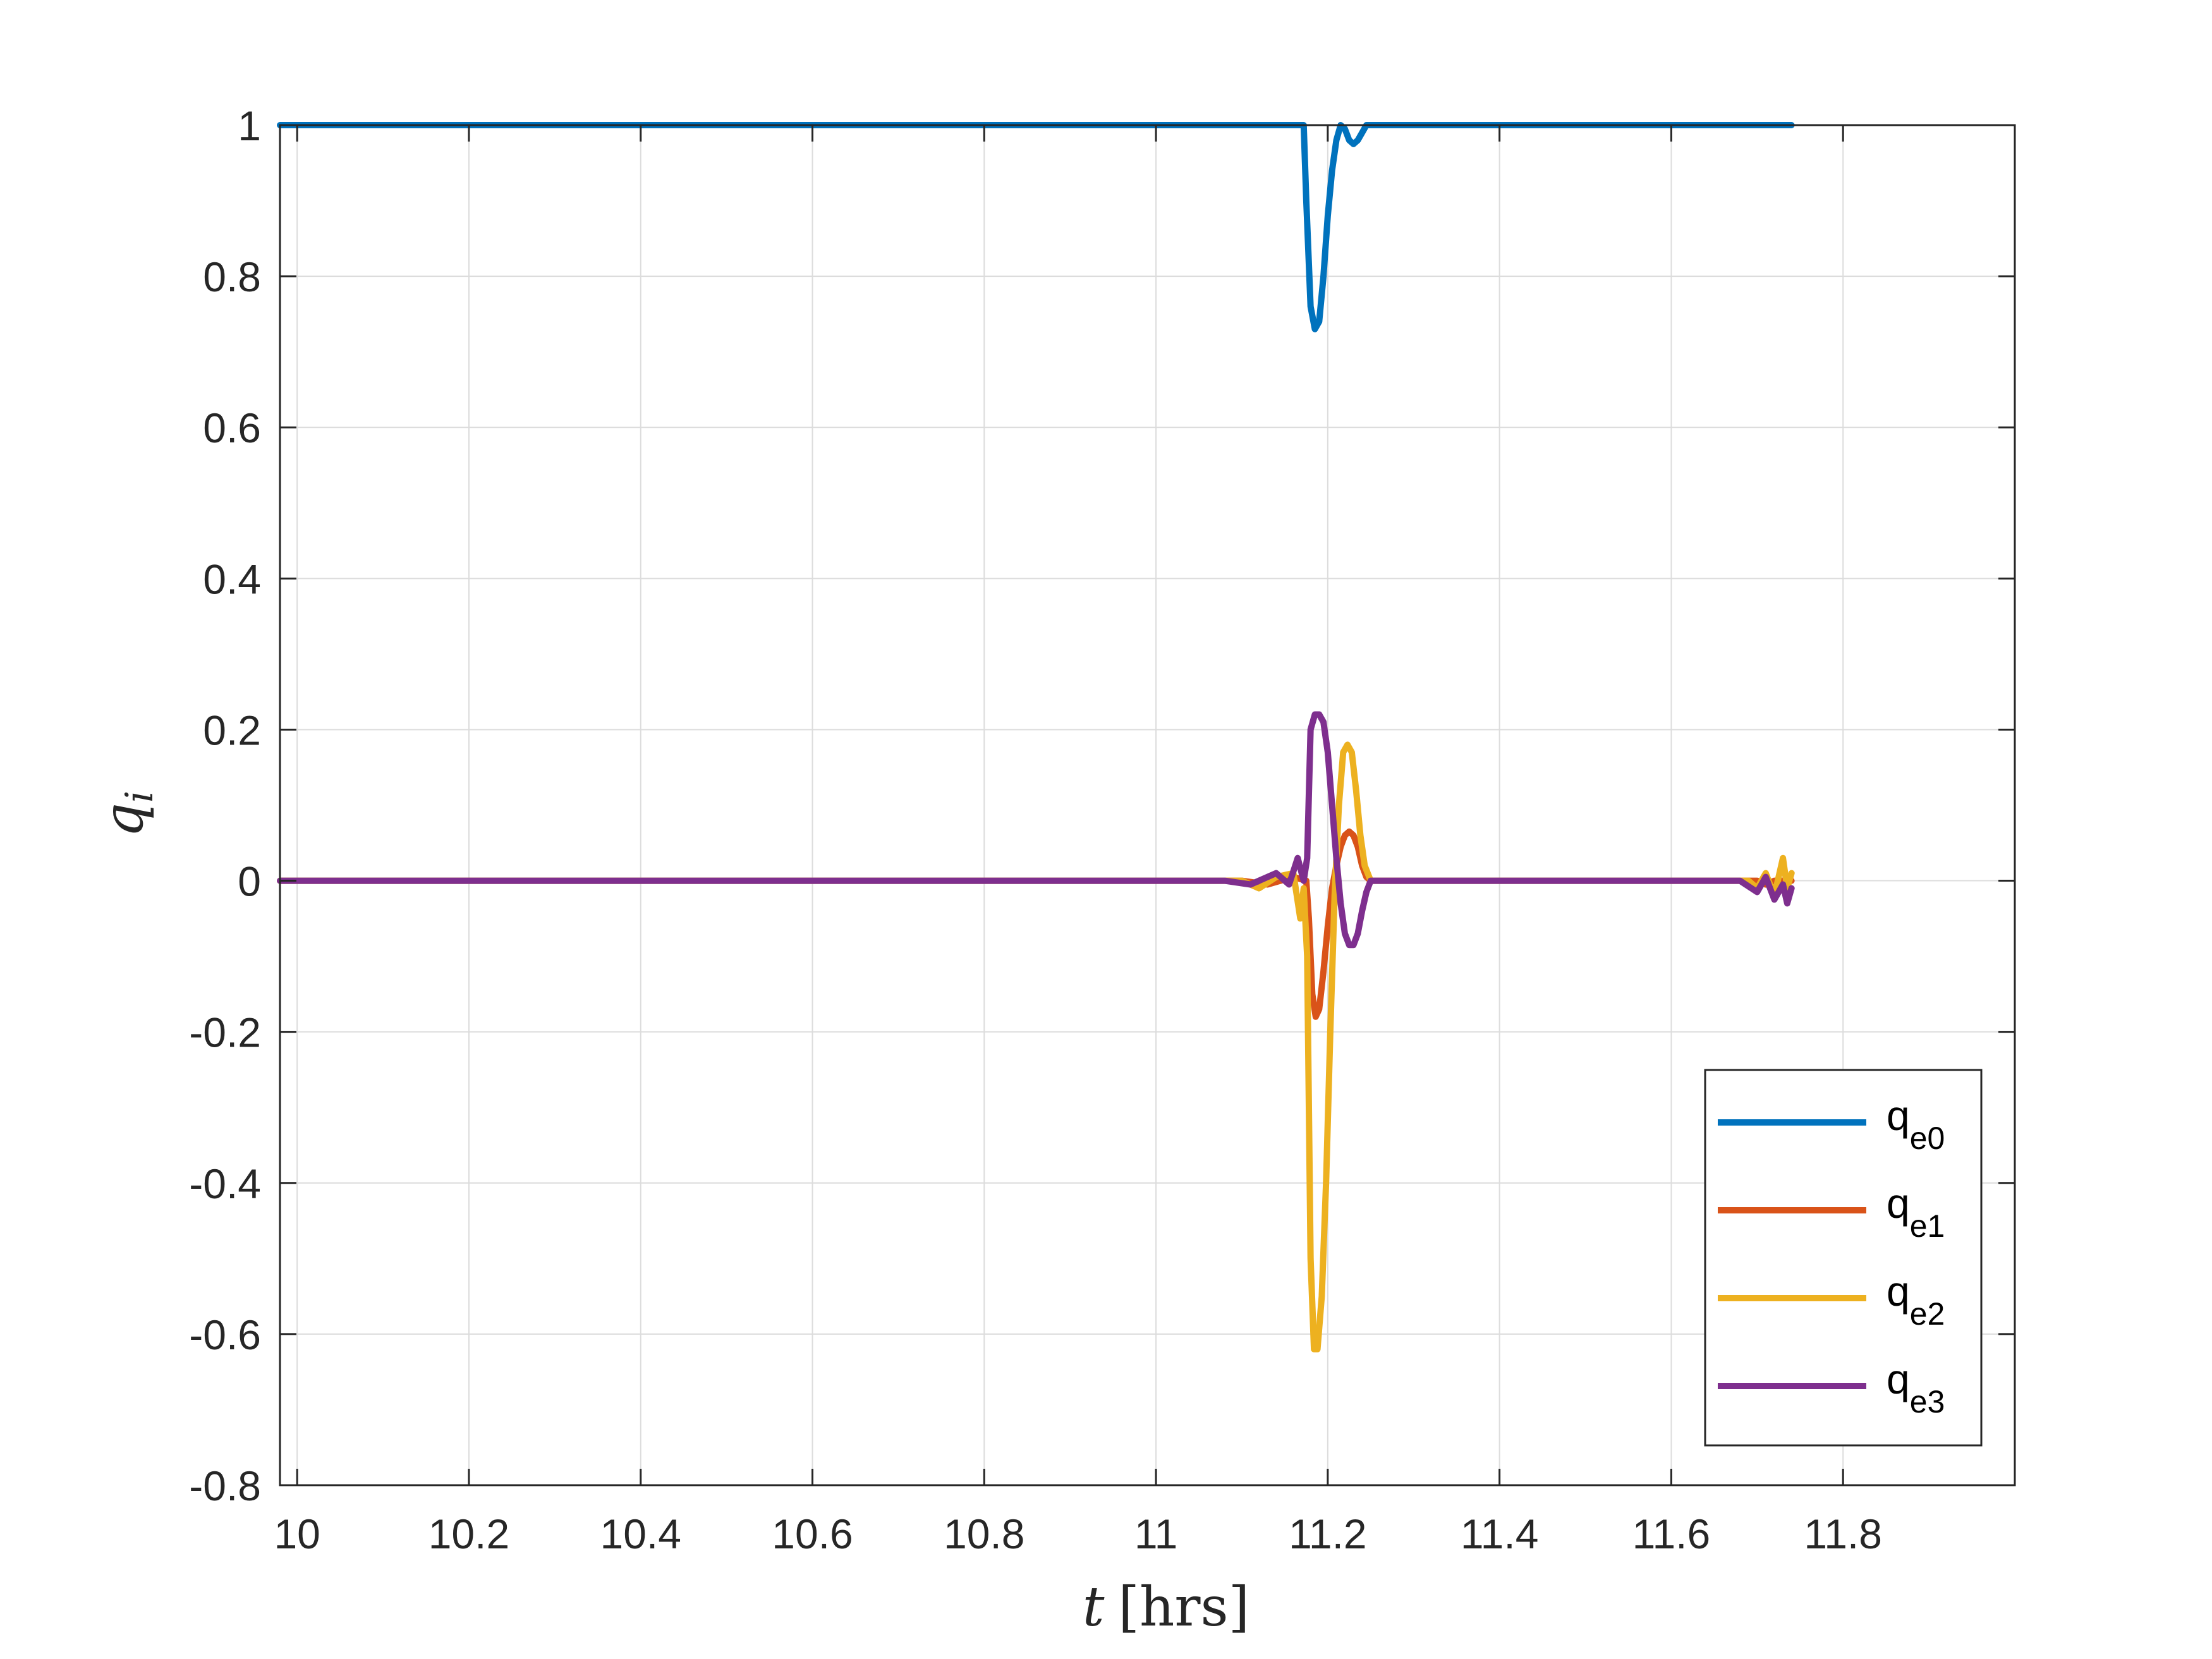 The height and width of the screenshot is (1659, 2212). Describe the element at coordinates (225, 1183) in the screenshot. I see `y-tick-label: -0.4` at that location.